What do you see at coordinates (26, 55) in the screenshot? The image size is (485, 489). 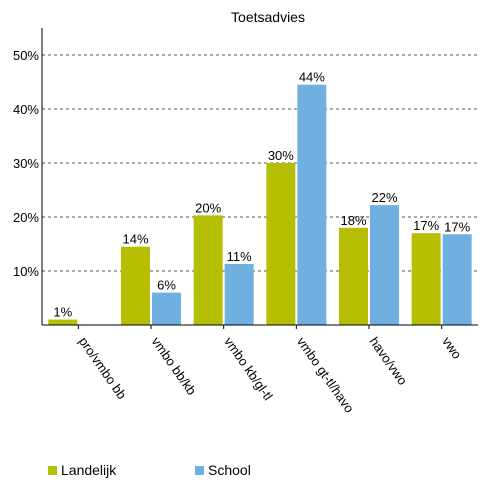 I see `y-tick-label: 50%` at bounding box center [26, 55].